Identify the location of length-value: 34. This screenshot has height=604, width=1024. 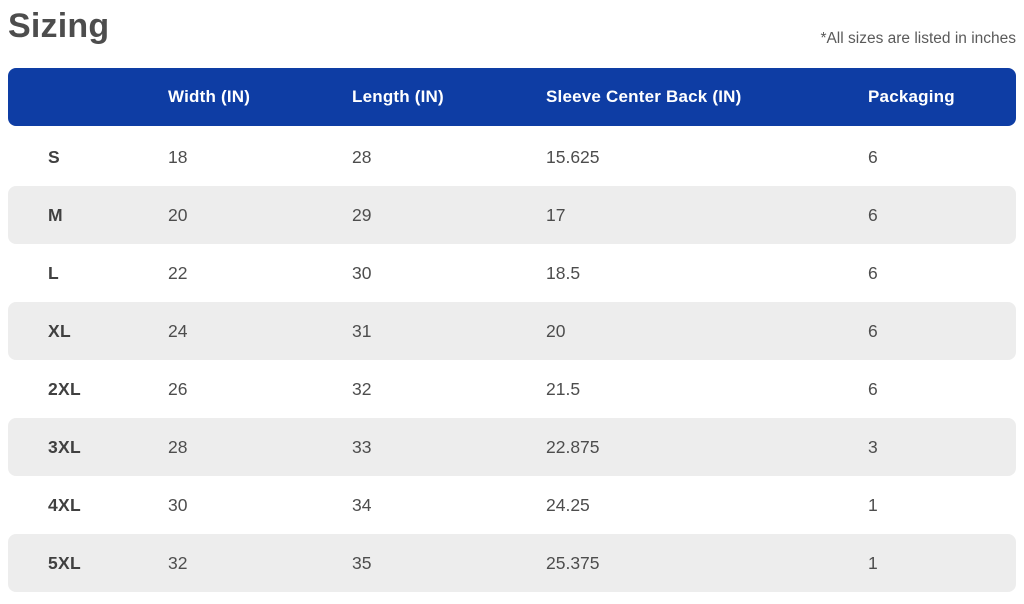
(362, 504).